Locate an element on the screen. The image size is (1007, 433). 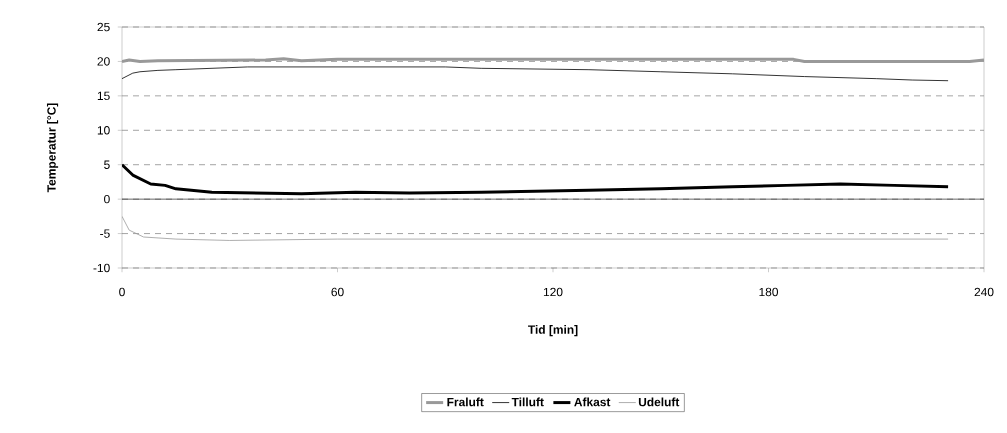
y-tick-label: -5 is located at coordinates (105, 233).